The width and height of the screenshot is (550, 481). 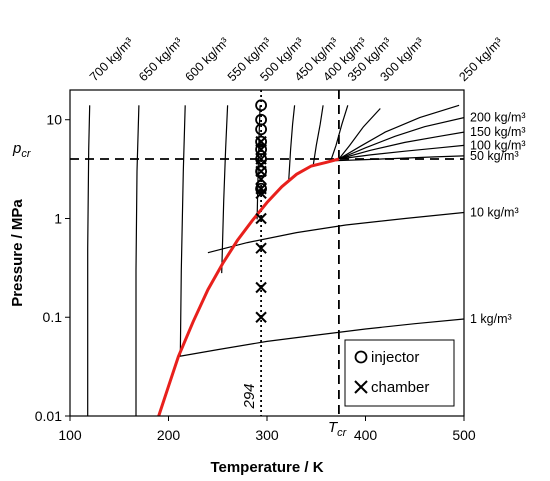 I want to click on x-tick-label: 500, so click(x=464, y=435).